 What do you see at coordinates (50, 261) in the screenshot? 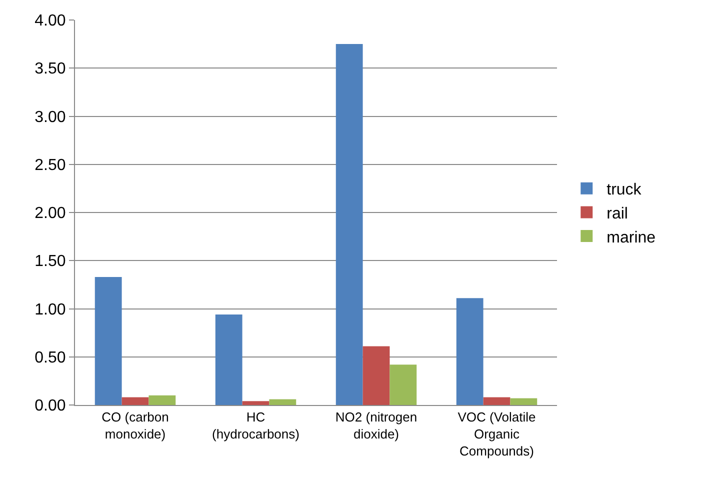
I see `y-tick-label: 1.50` at bounding box center [50, 261].